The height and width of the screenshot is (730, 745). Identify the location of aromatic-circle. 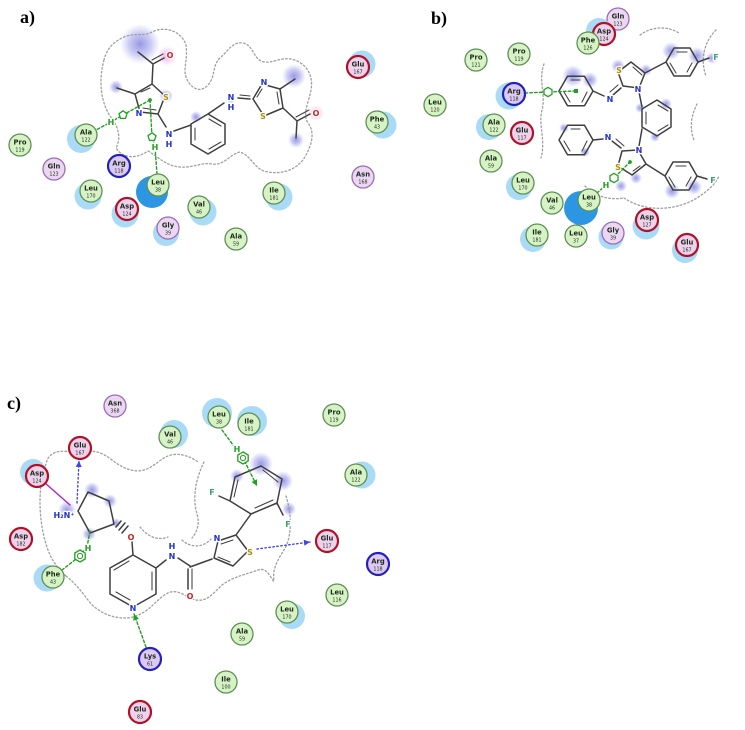
(243, 458).